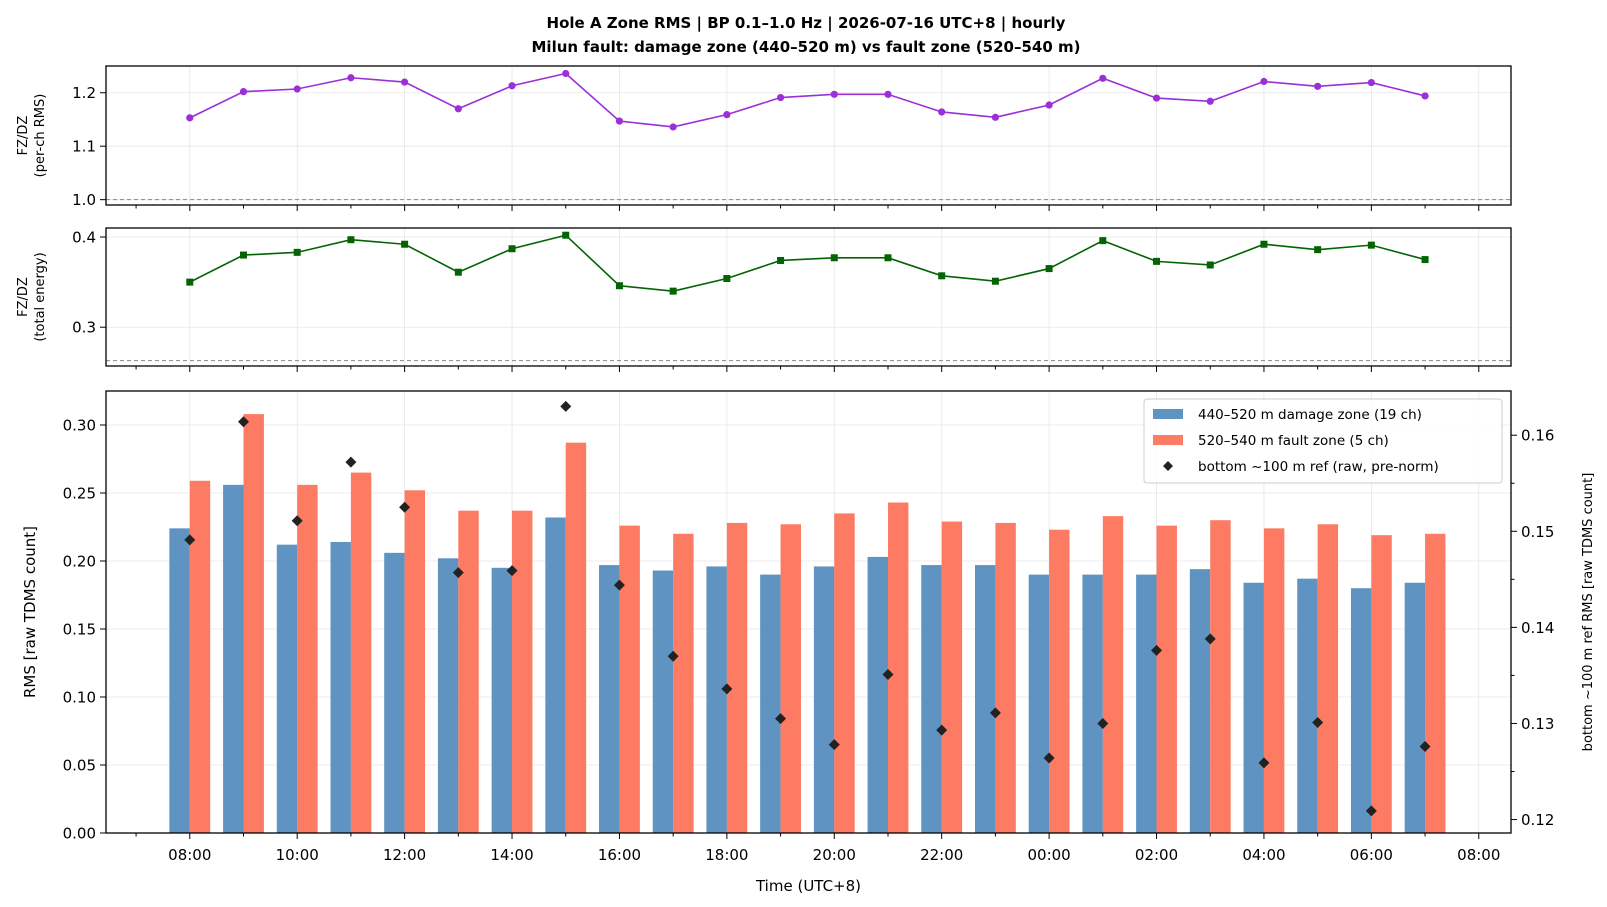  Describe the element at coordinates (941, 855) in the screenshot. I see `x-tick-label: 22:00` at that location.